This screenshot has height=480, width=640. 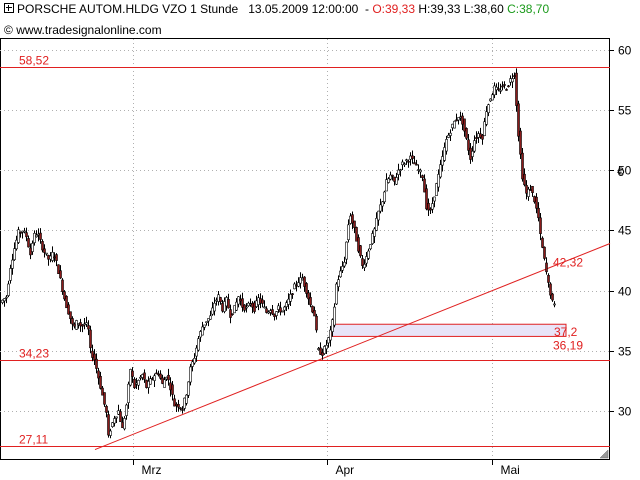 I want to click on zone-top-label: 37,2, so click(x=566, y=332).